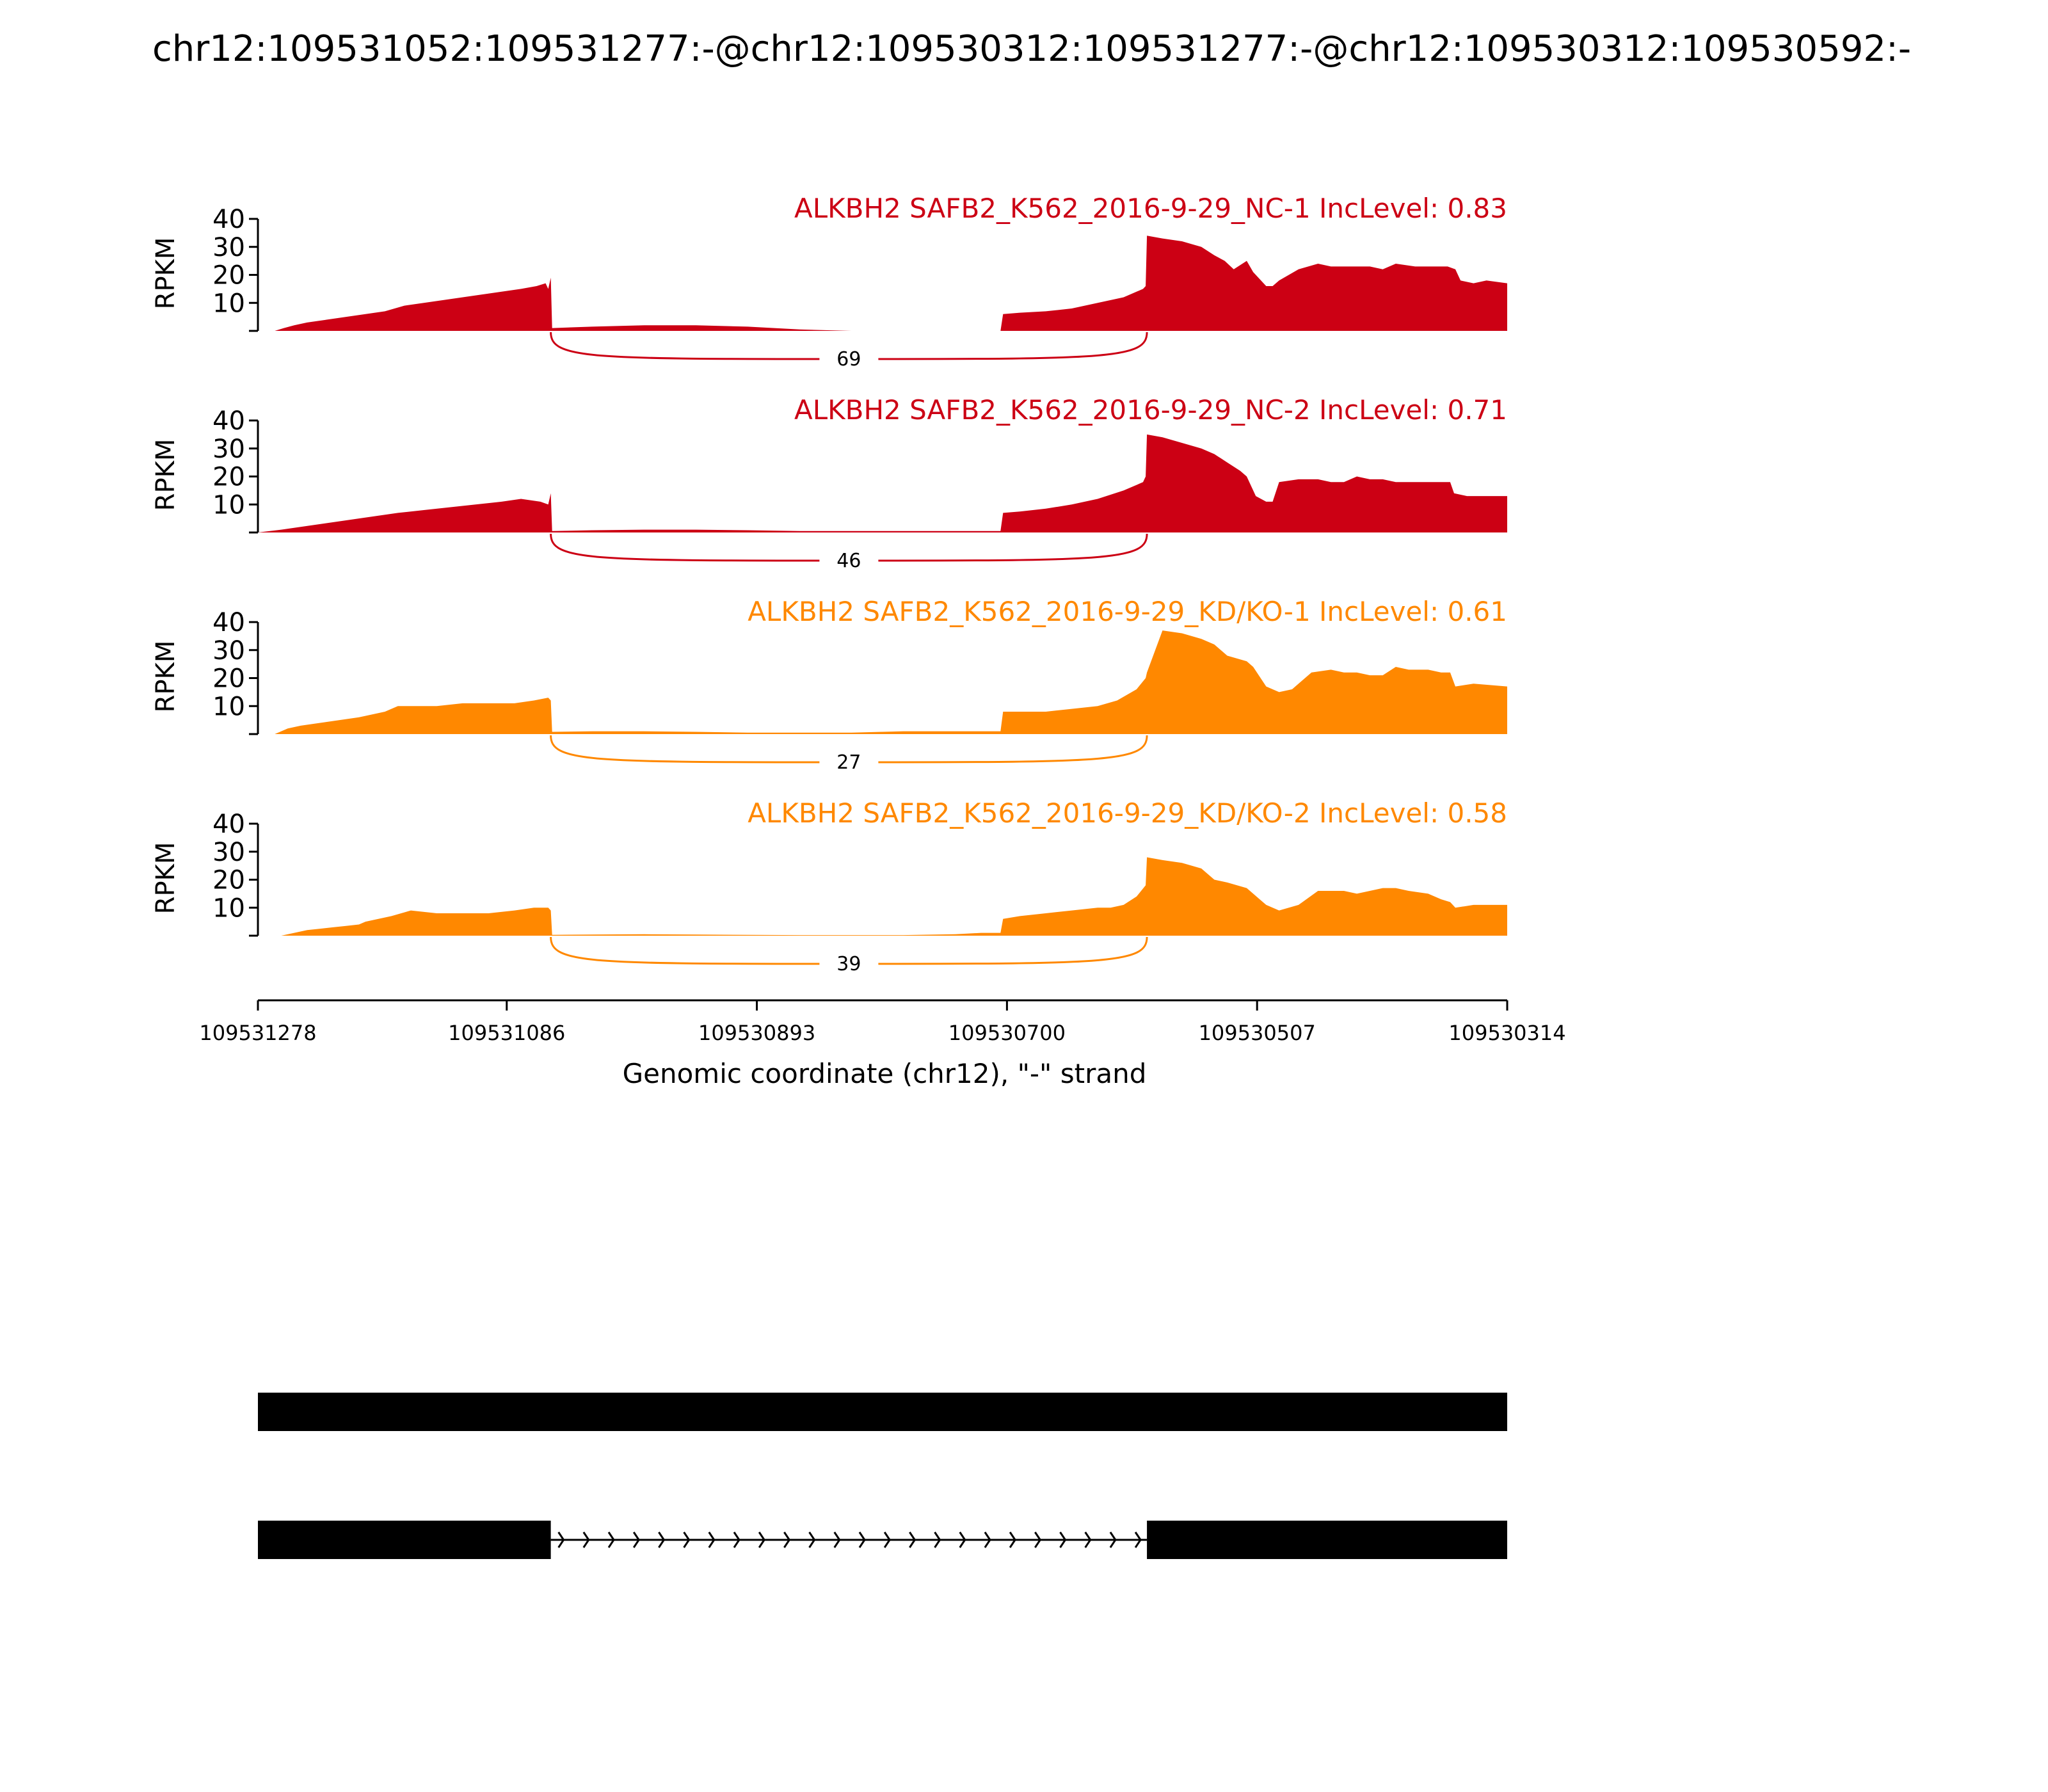 This screenshot has height=1792, width=2048. I want to click on isoform-2-upstream-exon, so click(404, 1540).